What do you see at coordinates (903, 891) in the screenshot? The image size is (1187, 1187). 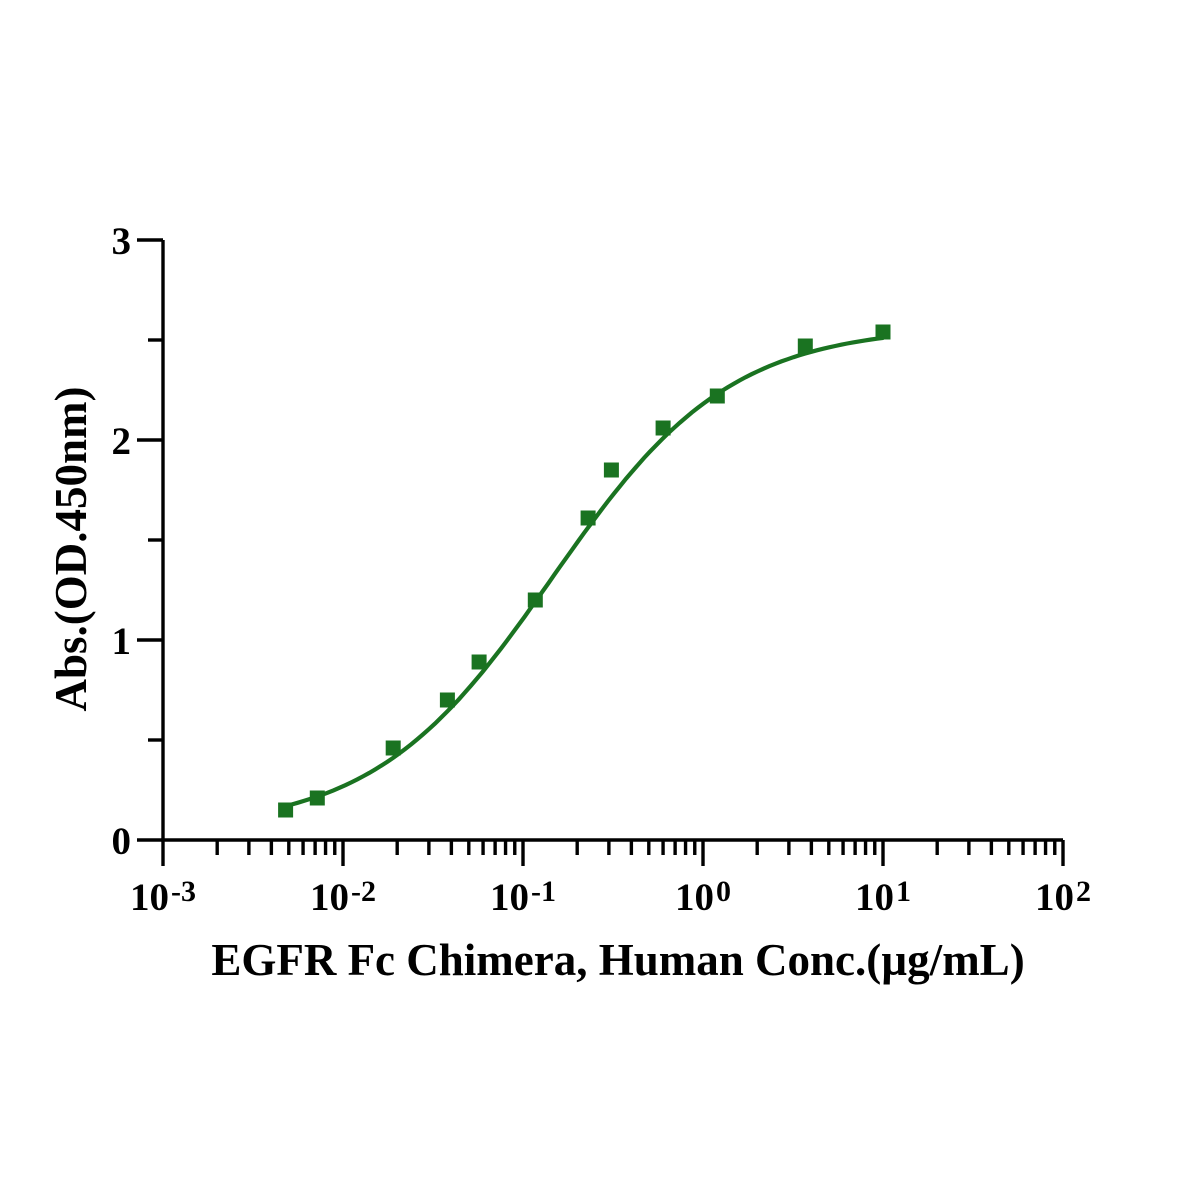 I see `x-tick-exponent: 1` at bounding box center [903, 891].